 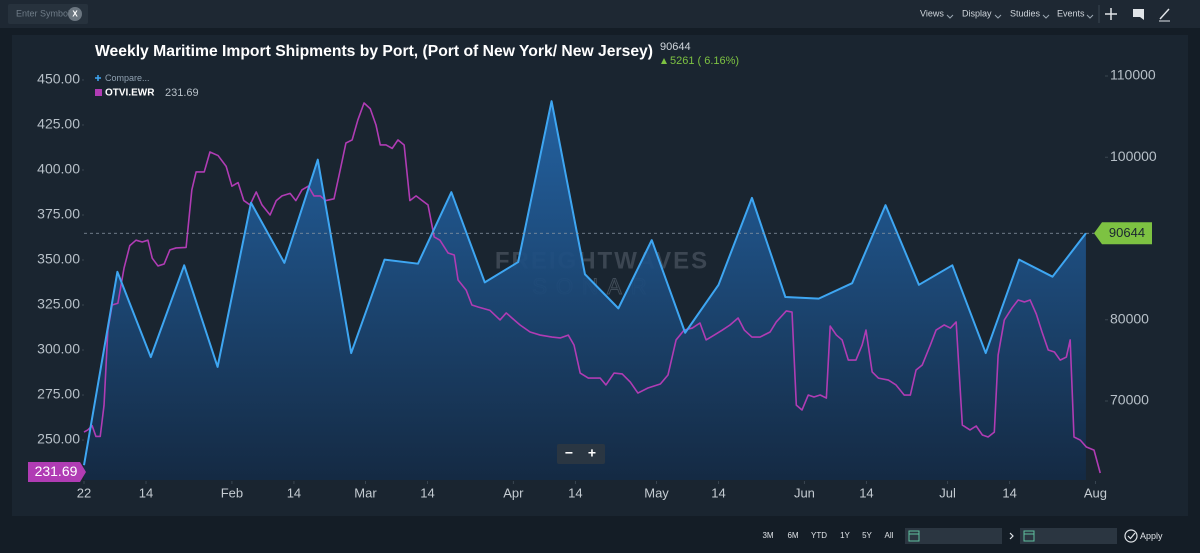 I want to click on change-percent: ( 6.16%), so click(x=718, y=61).